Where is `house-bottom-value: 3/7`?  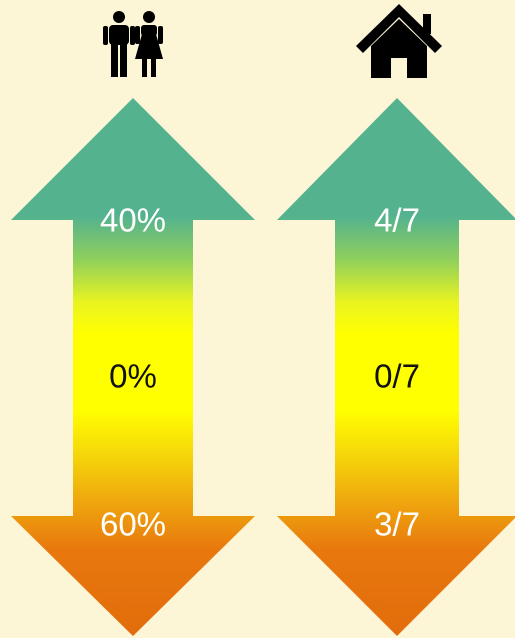
house-bottom-value: 3/7 is located at coordinates (397, 524).